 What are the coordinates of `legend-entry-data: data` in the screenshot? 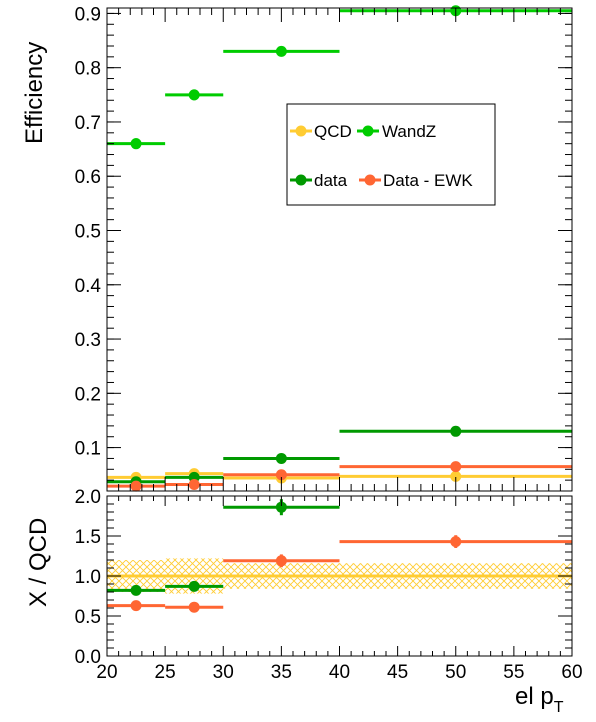 It's located at (319, 180).